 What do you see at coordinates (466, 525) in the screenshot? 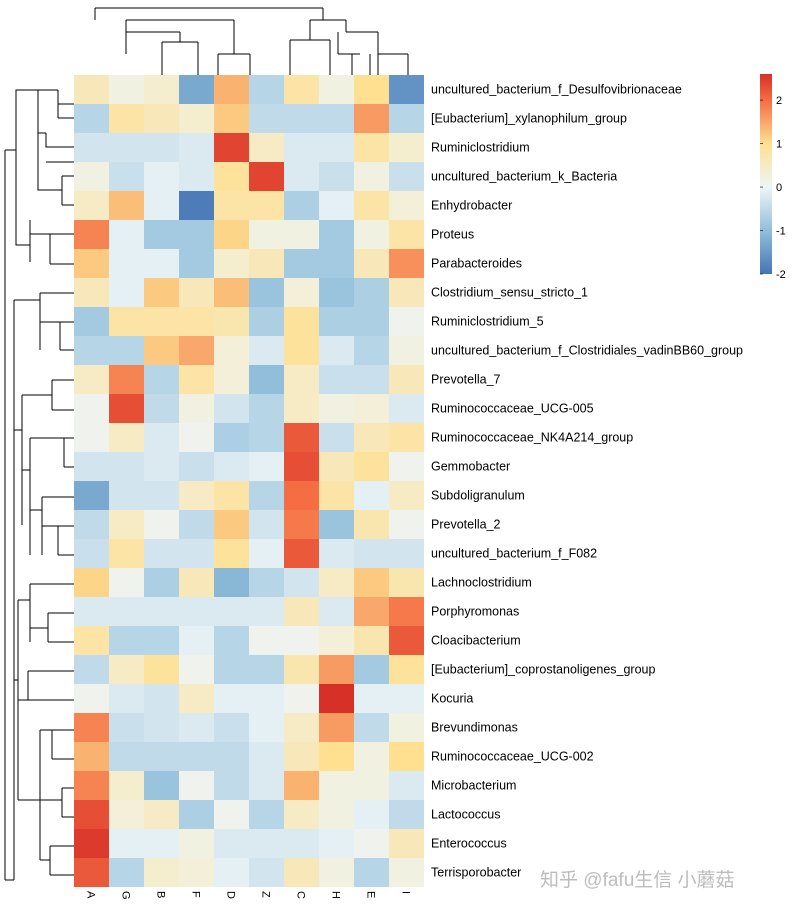
I see `row-label: Prevotella_2` at bounding box center [466, 525].